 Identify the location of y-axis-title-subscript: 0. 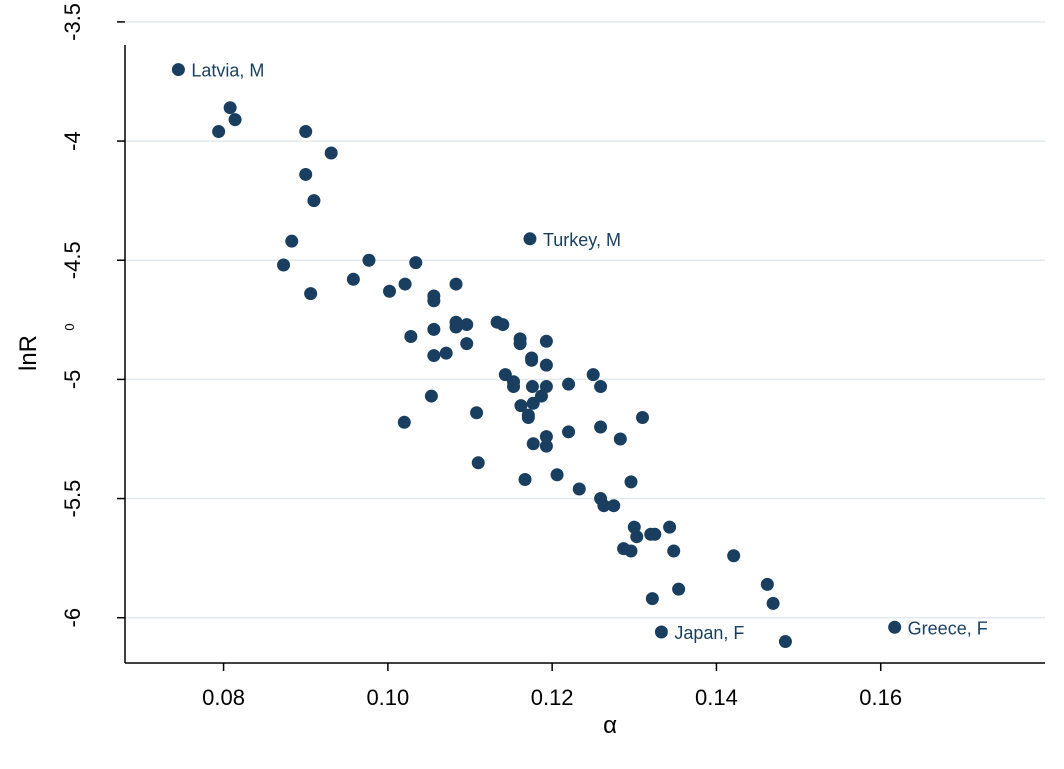
(69, 326).